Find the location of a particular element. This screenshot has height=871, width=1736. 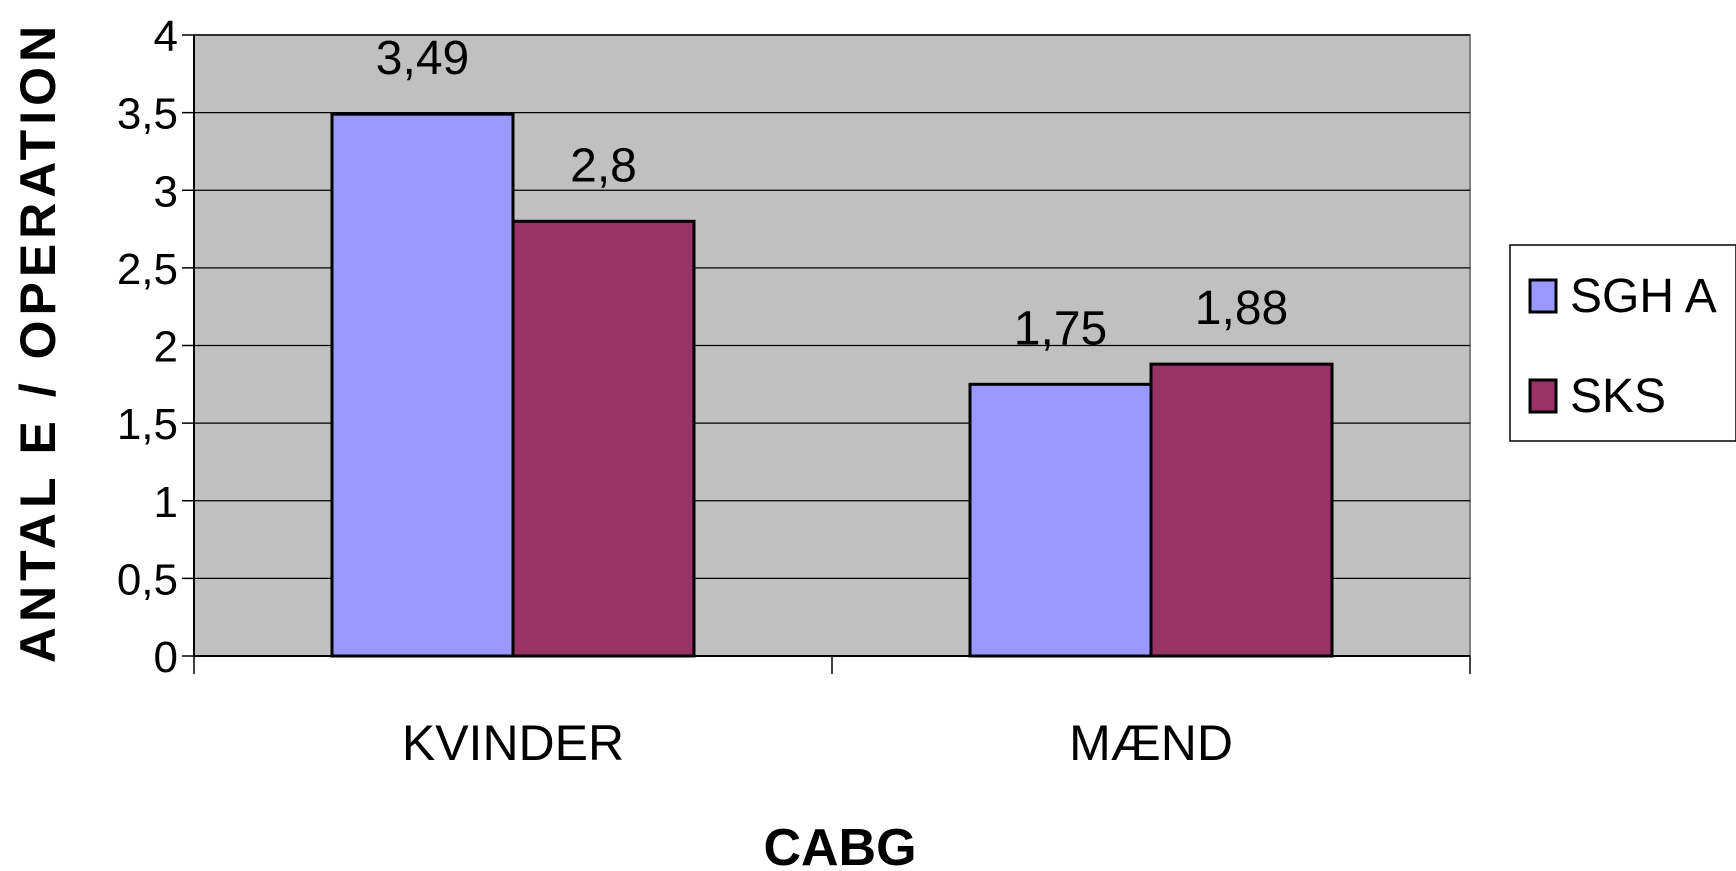

y-tick-label: 1,5 is located at coordinates (147, 424).